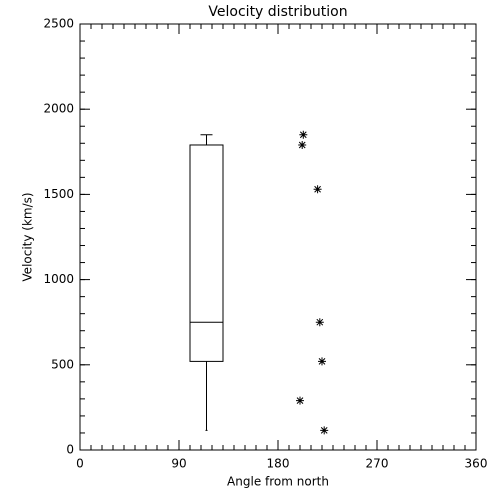  Describe the element at coordinates (28, 236) in the screenshot. I see `y-axis-label: Velocity (km/s)` at that location.